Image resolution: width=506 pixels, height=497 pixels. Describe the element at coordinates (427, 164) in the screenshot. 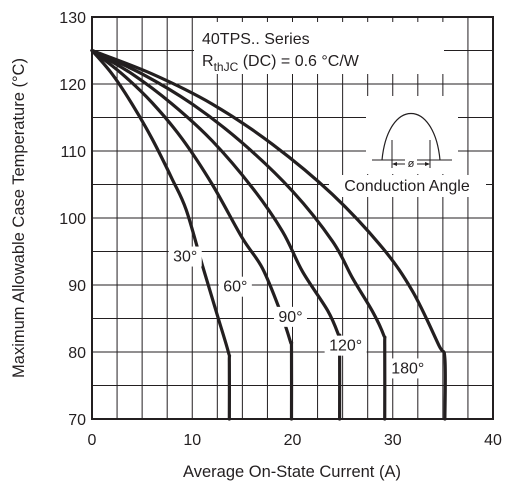

I see `inset-arrowhead-right` at that location.